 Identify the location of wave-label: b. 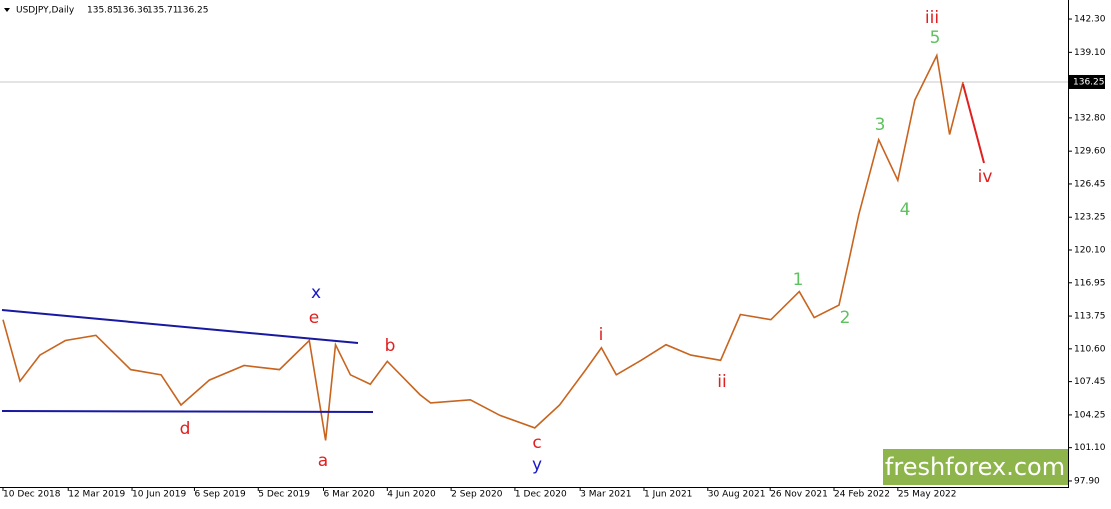
(390, 346).